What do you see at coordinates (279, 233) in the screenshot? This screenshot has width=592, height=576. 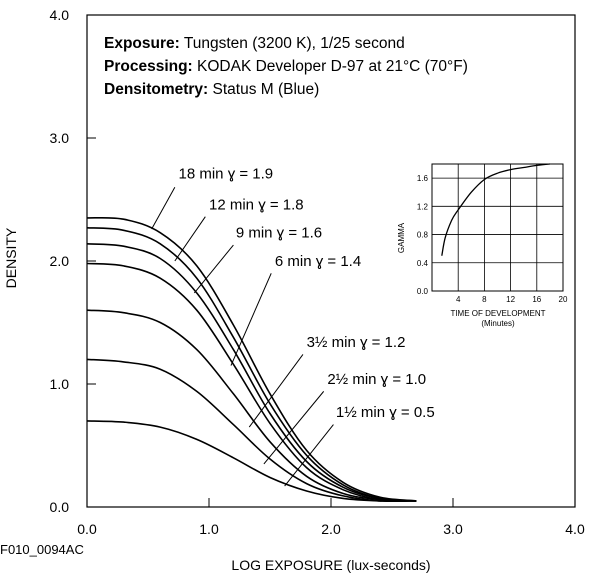 I see `curve-label: 9 min ɣ = 1.6` at bounding box center [279, 233].